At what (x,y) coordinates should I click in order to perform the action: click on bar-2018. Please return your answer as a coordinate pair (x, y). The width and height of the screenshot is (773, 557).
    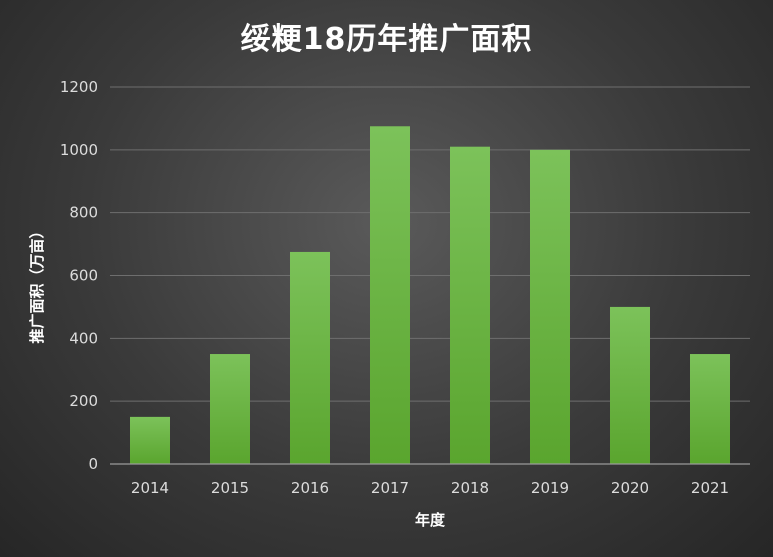
    Looking at the image, I should click on (470, 305).